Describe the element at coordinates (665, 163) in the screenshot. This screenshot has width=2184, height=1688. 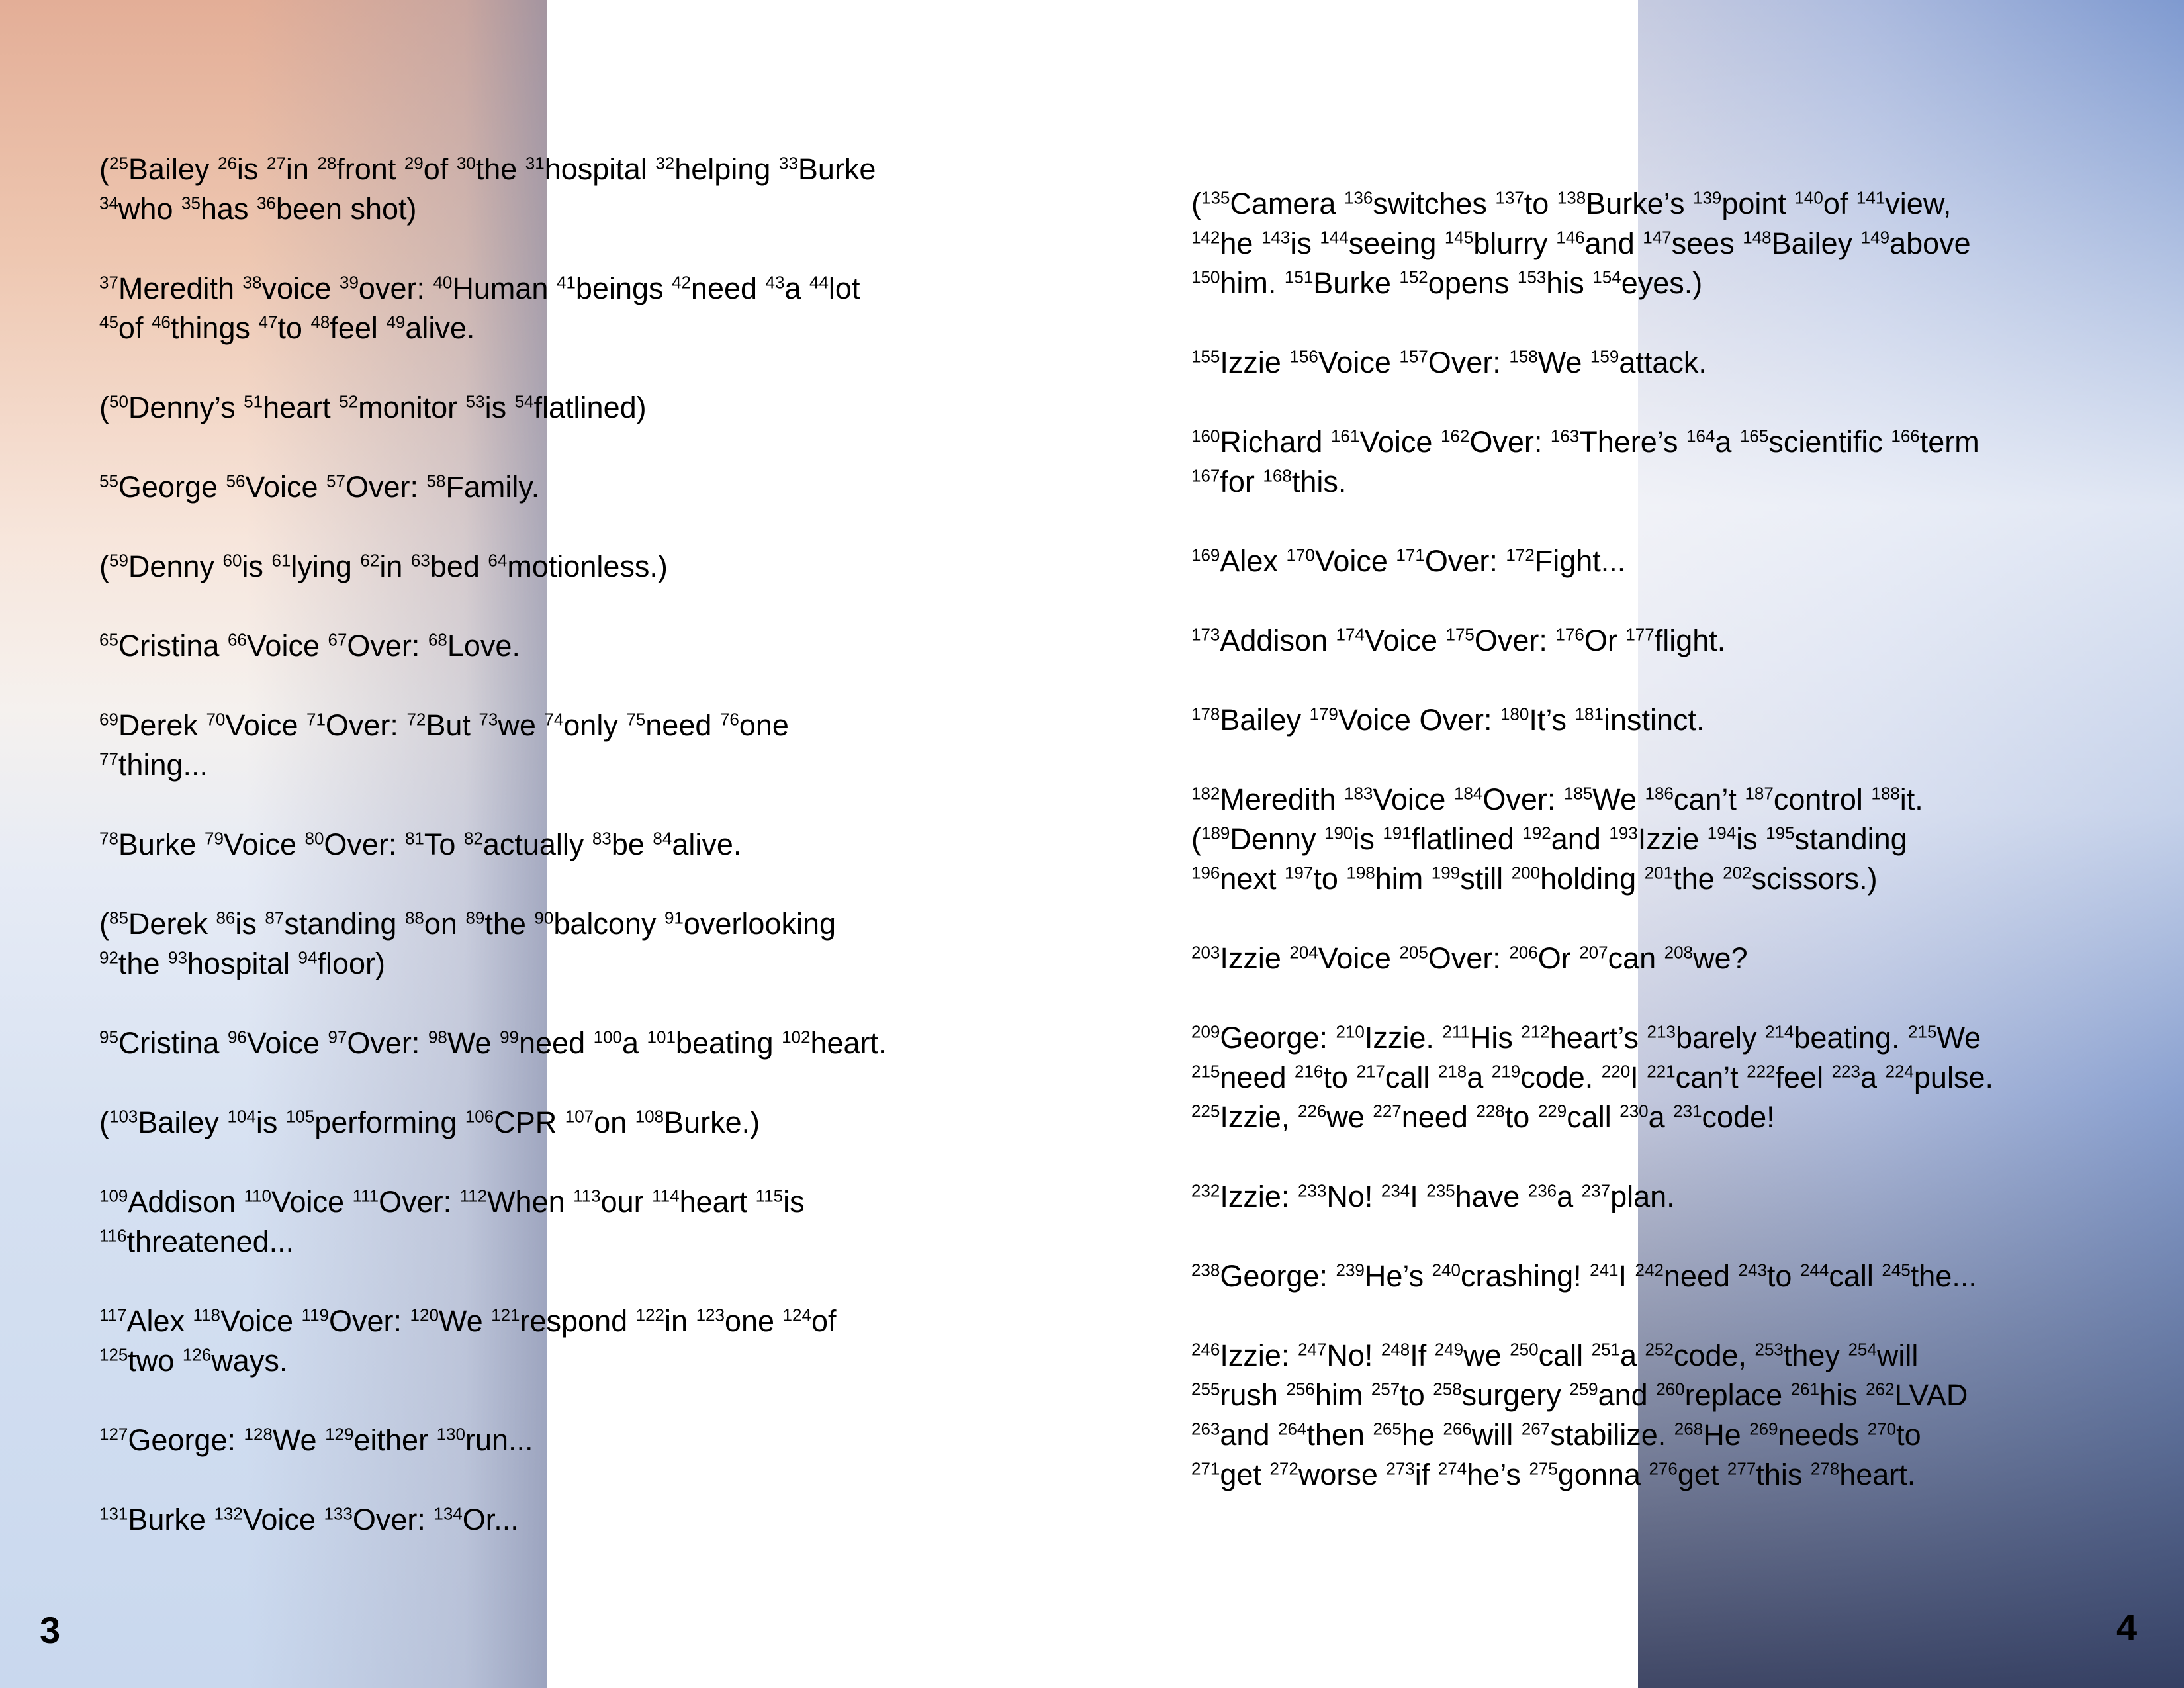
I see `word-index-number: 32` at that location.